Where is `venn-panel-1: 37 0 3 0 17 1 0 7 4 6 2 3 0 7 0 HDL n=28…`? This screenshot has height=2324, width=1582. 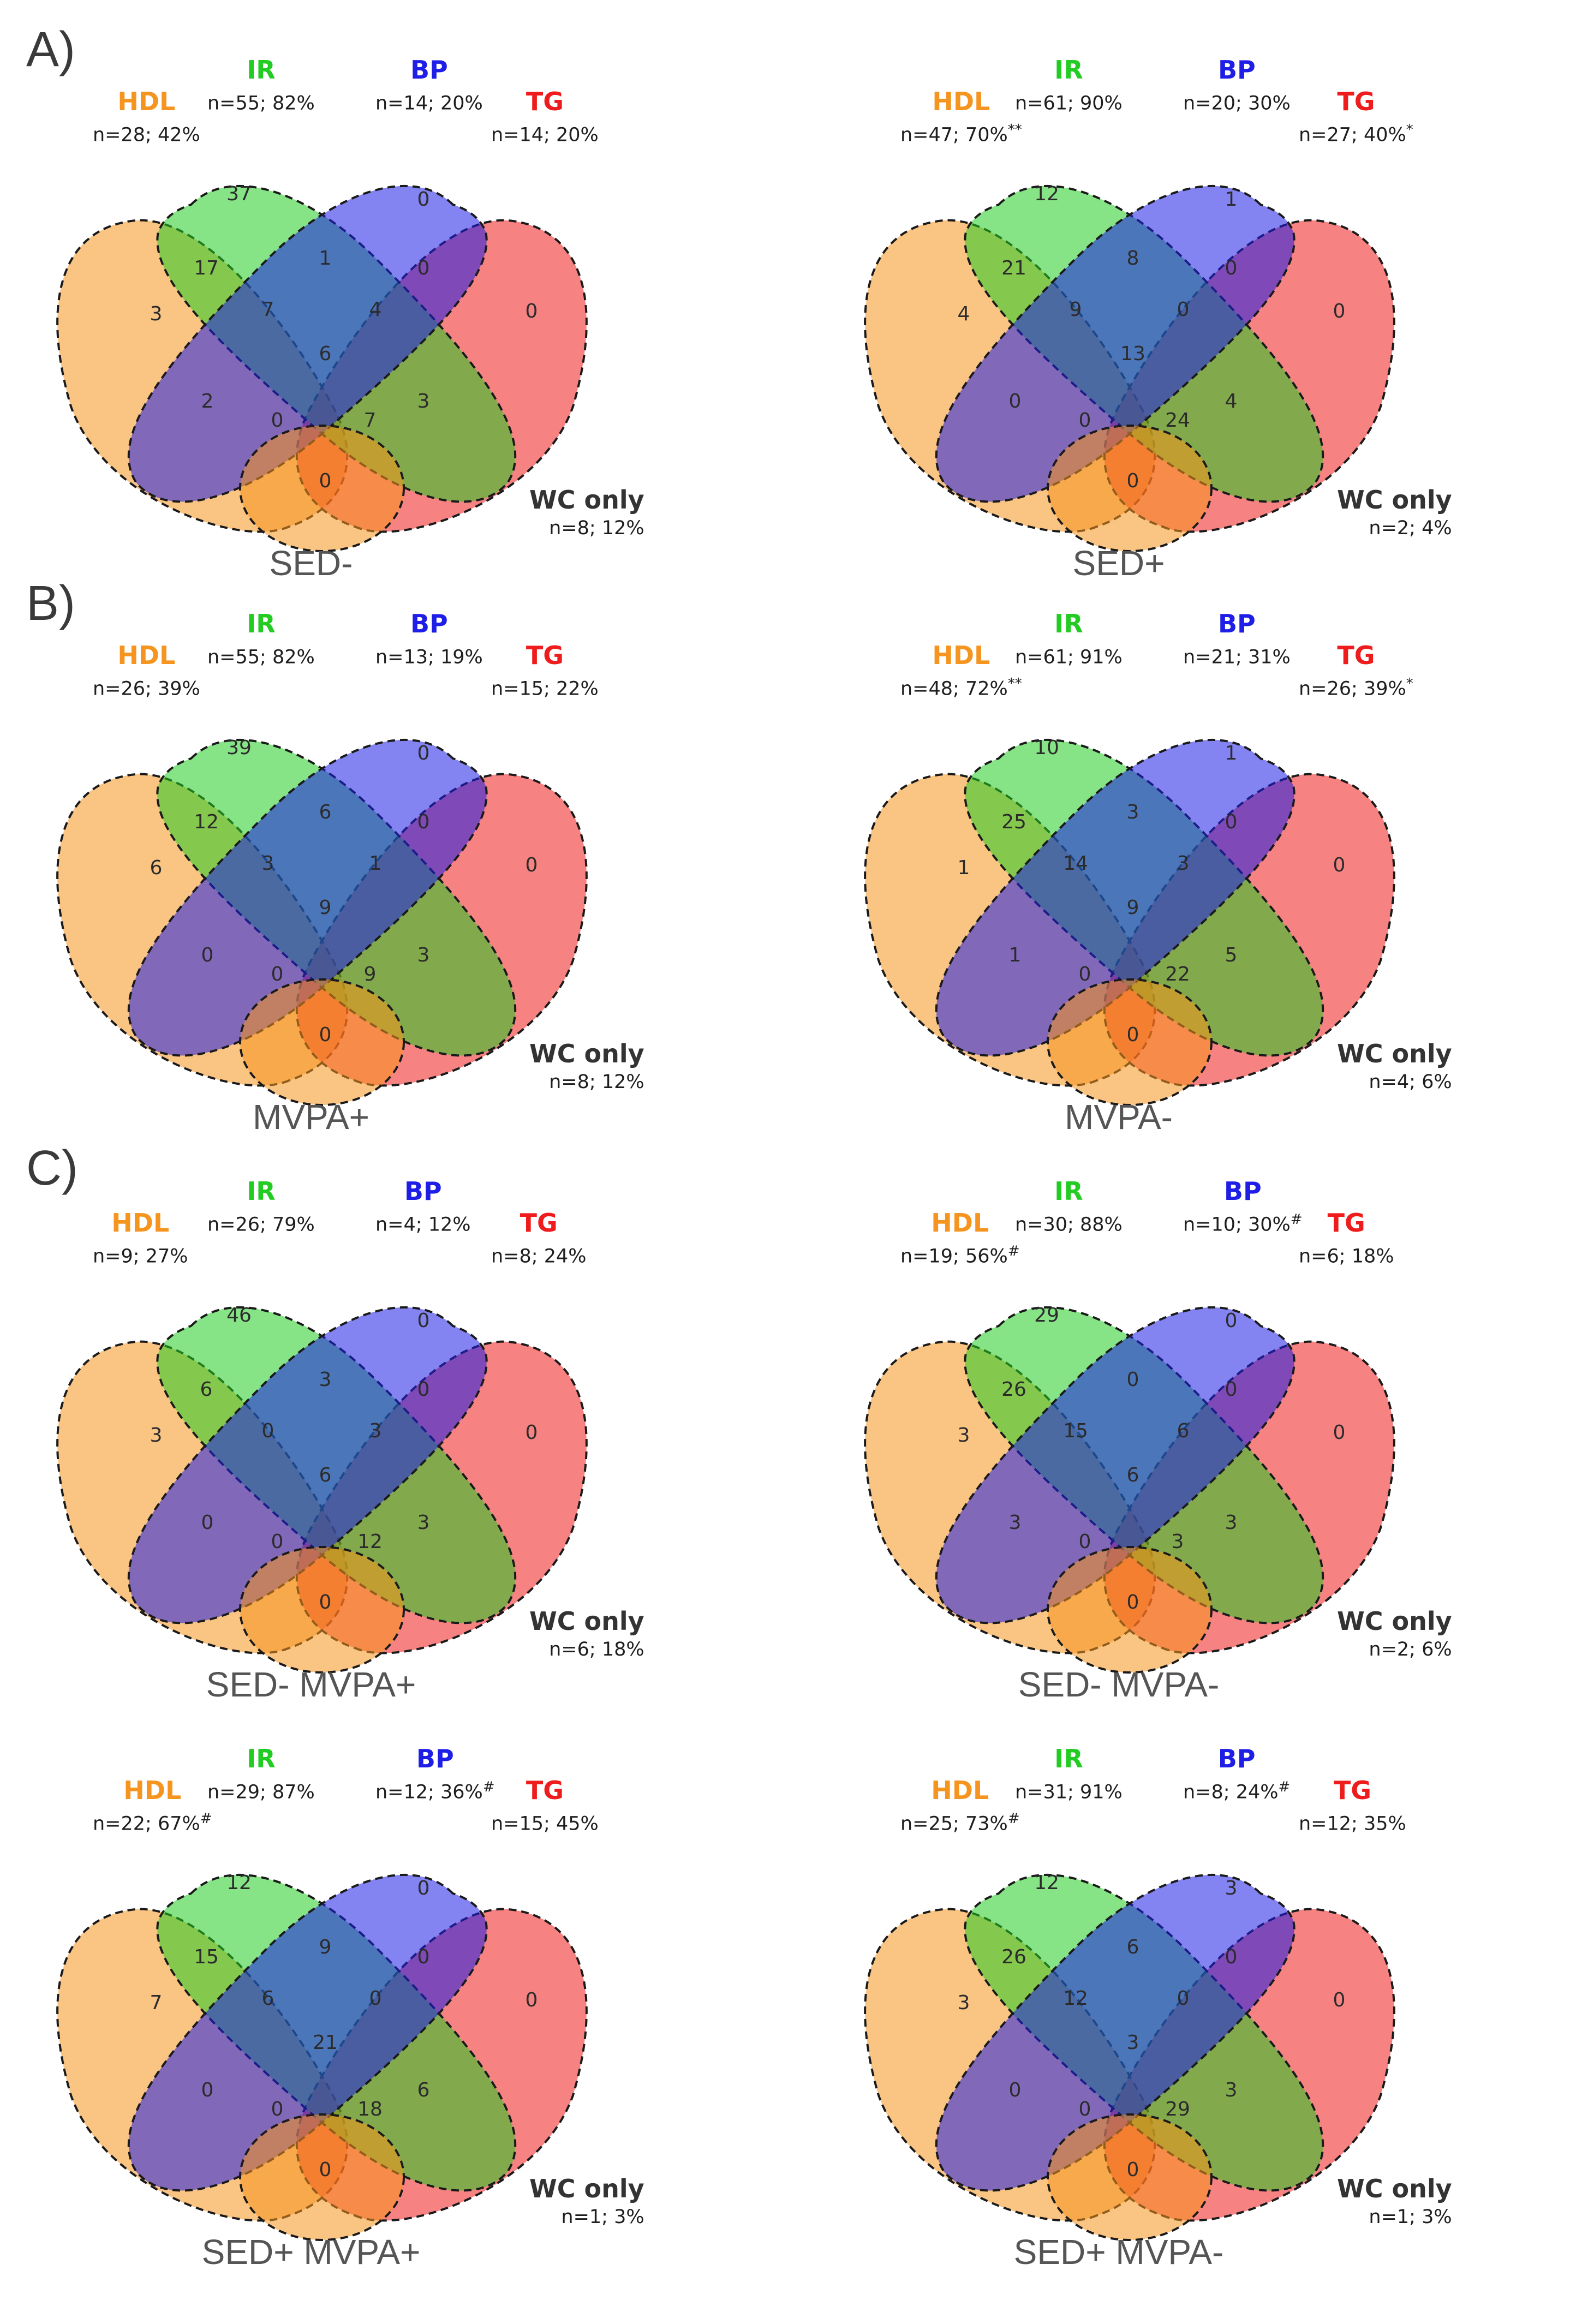
venn-panel-1: 37 0 3 0 17 1 0 7 4 6 2 3 0 7 0 HDL n=28… is located at coordinates (384, 330).